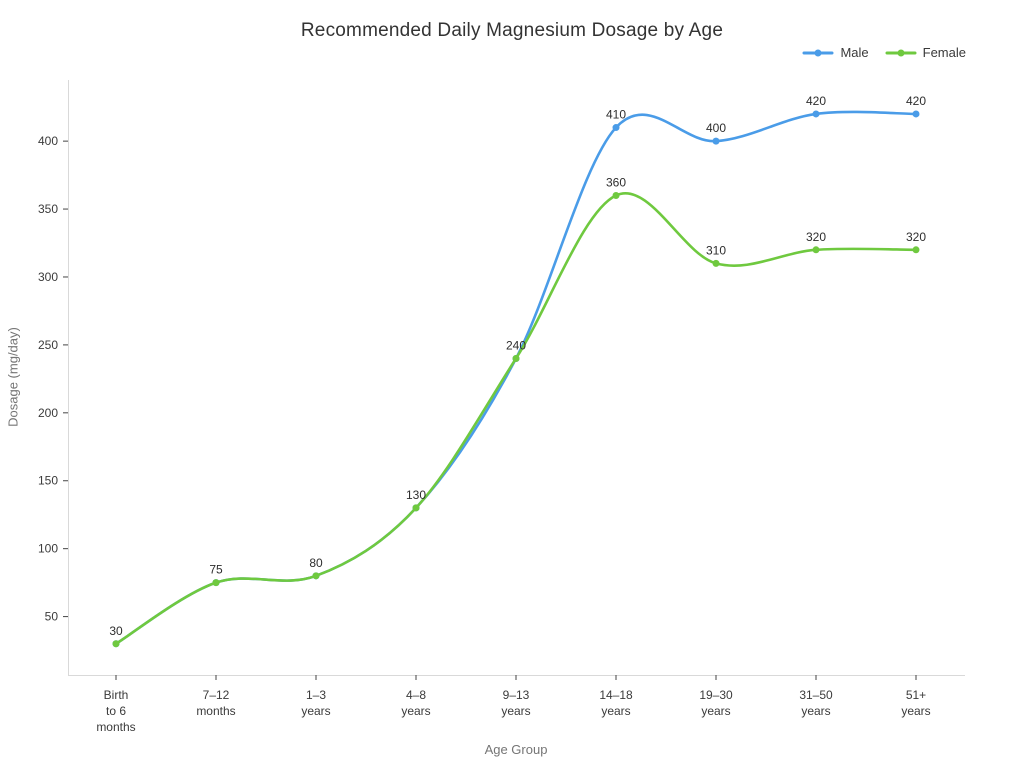  What do you see at coordinates (315, 703) in the screenshot?
I see `x-tick-label: 1–3 years` at bounding box center [315, 703].